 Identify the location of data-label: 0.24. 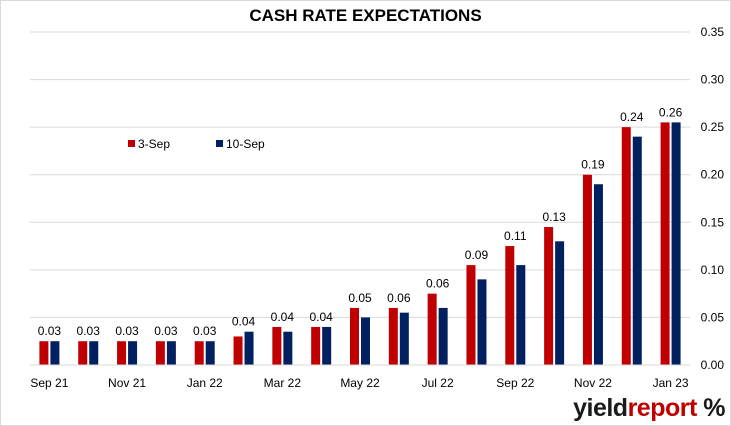
(632, 117).